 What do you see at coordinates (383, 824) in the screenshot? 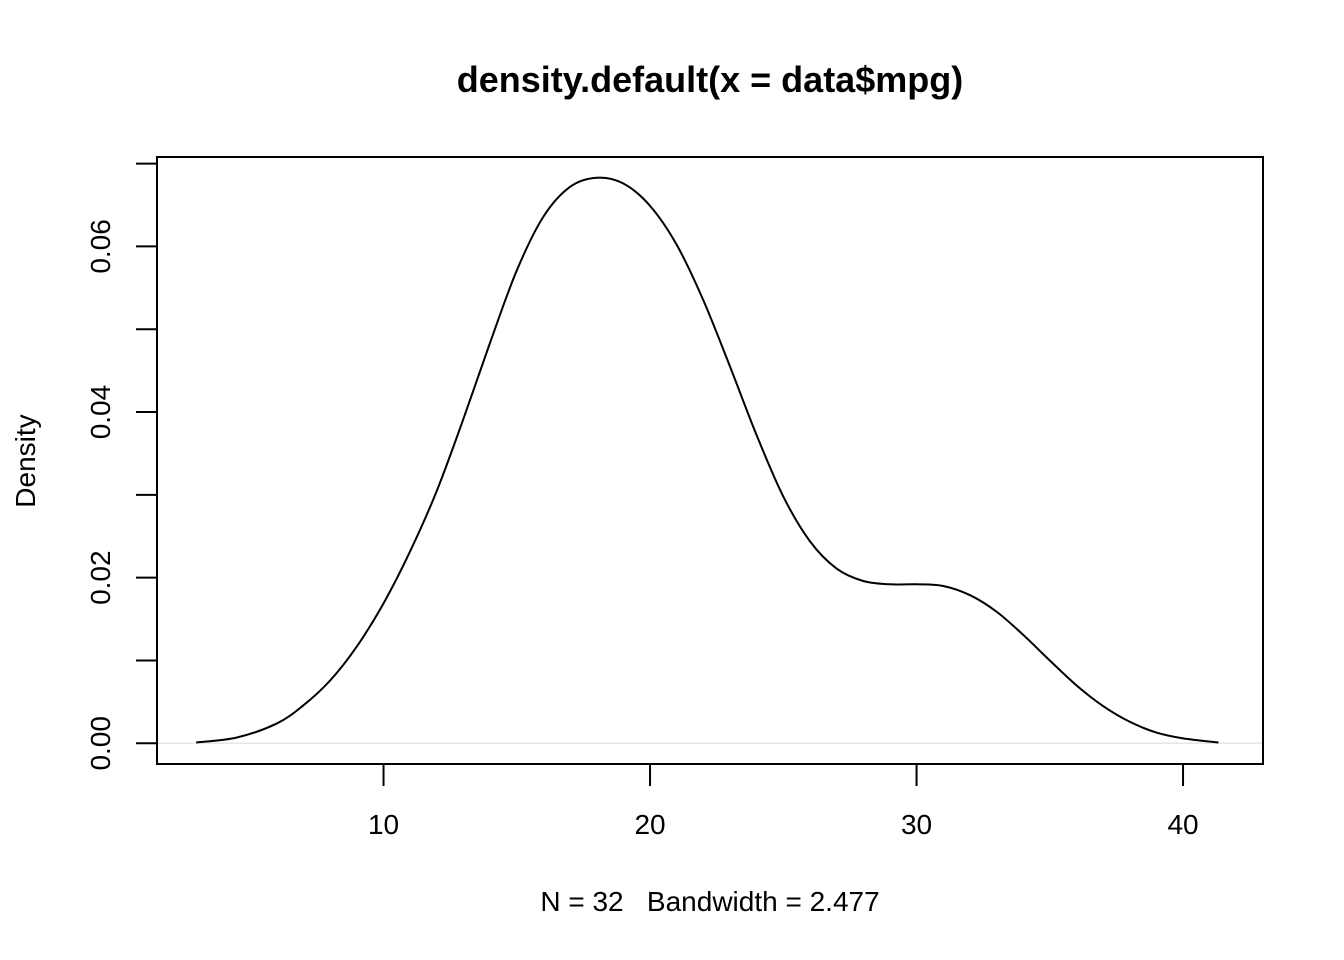
I see `x-tick-label: 10` at bounding box center [383, 824].